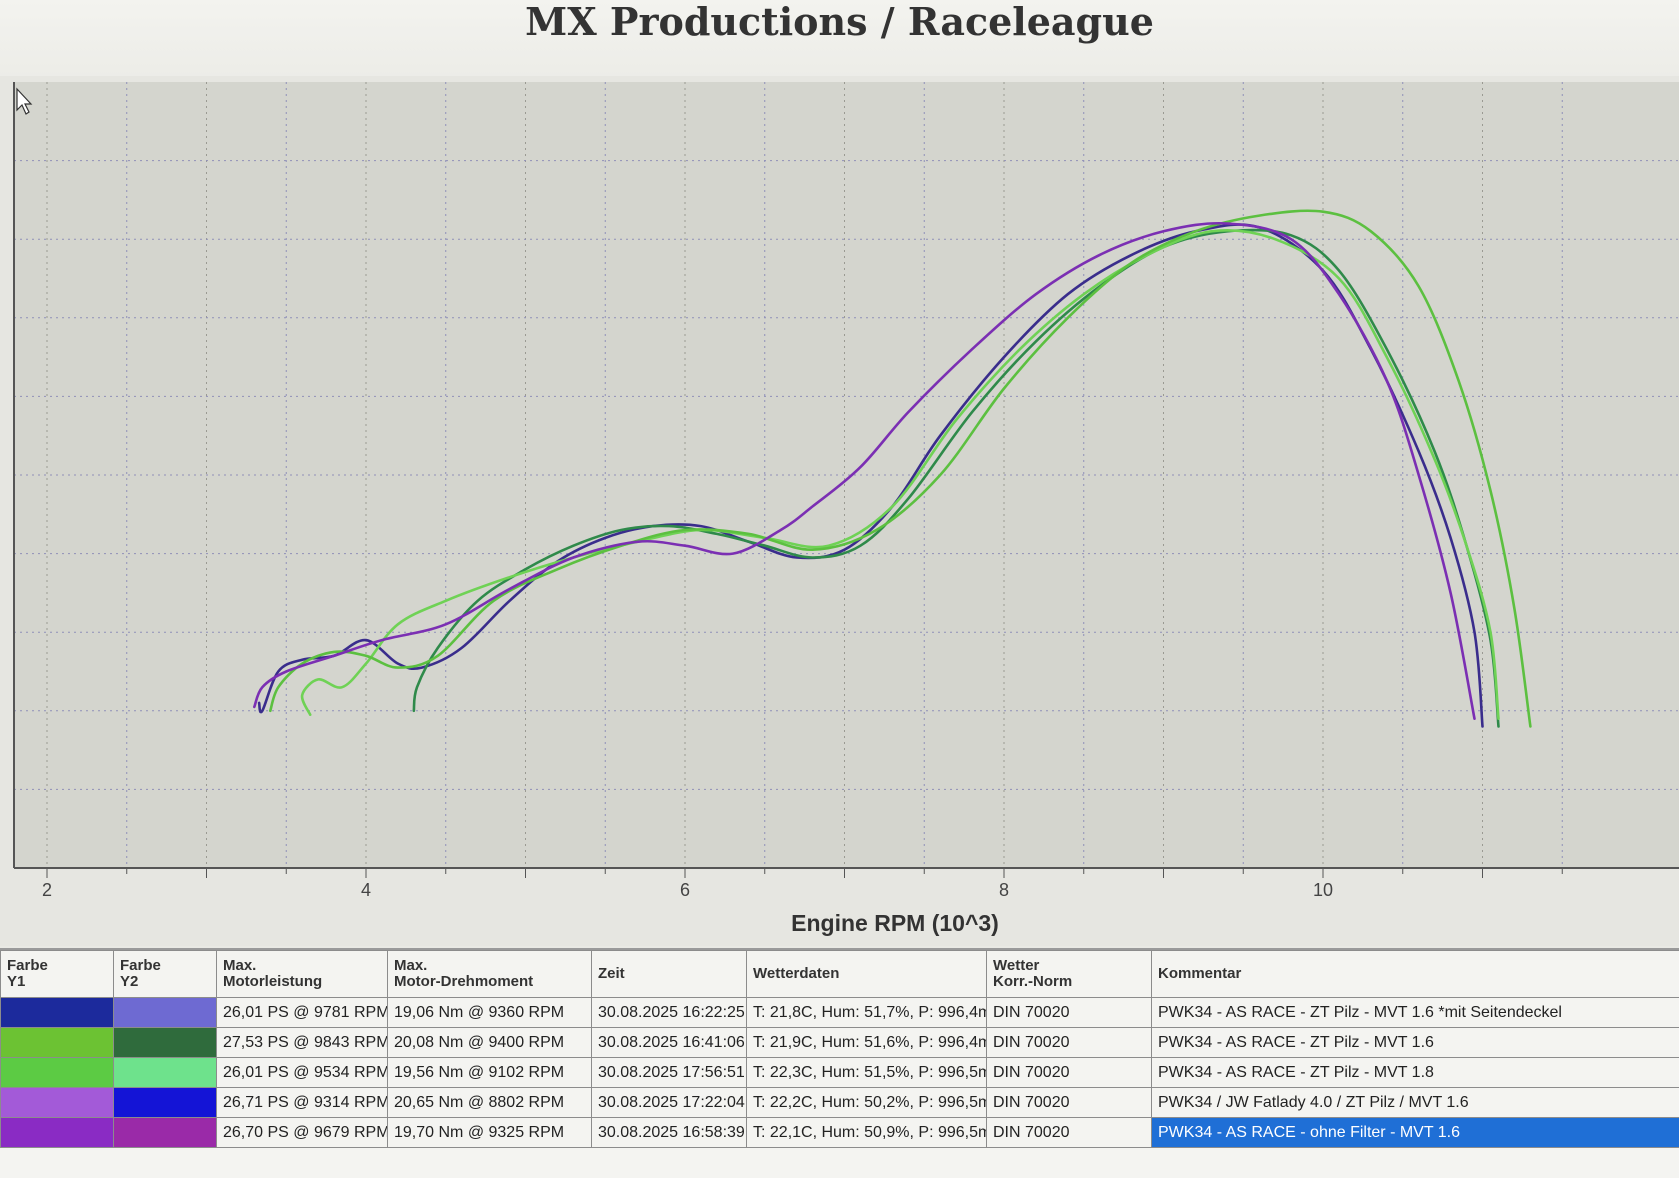  What do you see at coordinates (489, 982) in the screenshot?
I see `column-header-line2: Motor-Drehmoment` at bounding box center [489, 982].